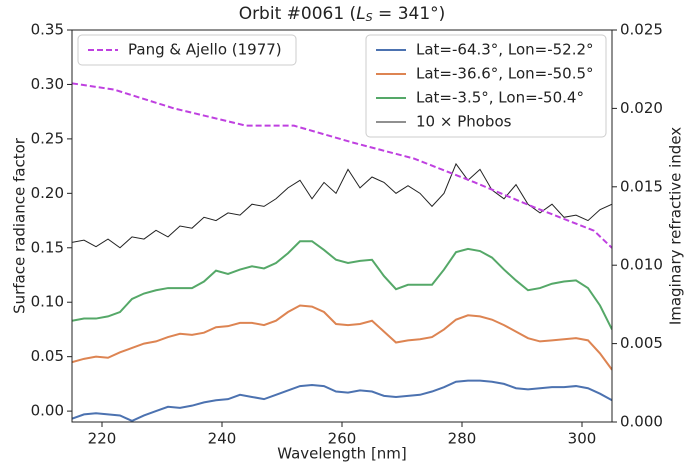 This screenshot has width=692, height=465. I want to click on chart-title: Orbit #0061 (LS = 341°), so click(342, 14).